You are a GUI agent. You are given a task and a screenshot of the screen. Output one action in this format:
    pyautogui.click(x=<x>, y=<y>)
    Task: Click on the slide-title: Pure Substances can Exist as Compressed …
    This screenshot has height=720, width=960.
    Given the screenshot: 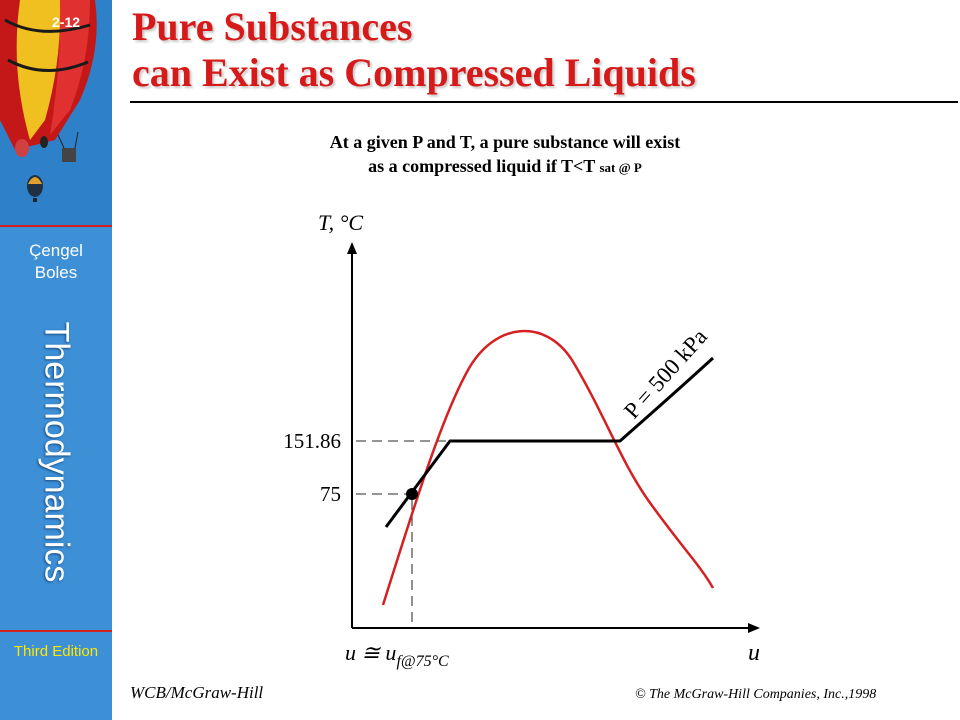 What is the action you would take?
    pyautogui.click(x=414, y=50)
    